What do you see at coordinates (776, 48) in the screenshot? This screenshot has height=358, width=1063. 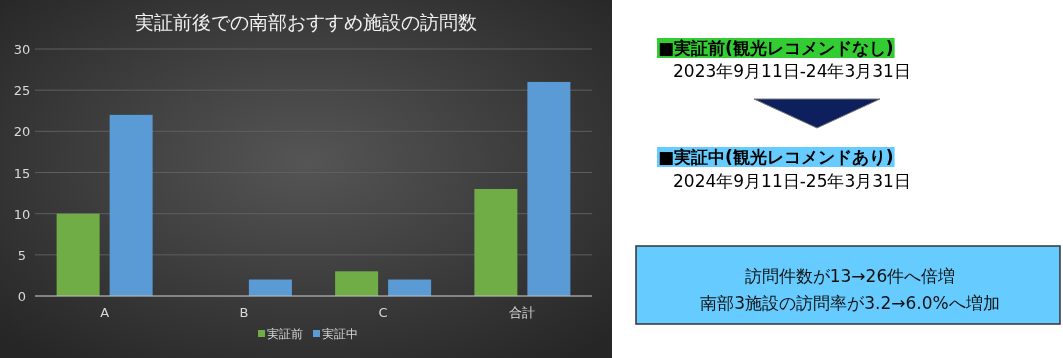 I see `text: ■実証前(観光レコメンドなし)` at bounding box center [776, 48].